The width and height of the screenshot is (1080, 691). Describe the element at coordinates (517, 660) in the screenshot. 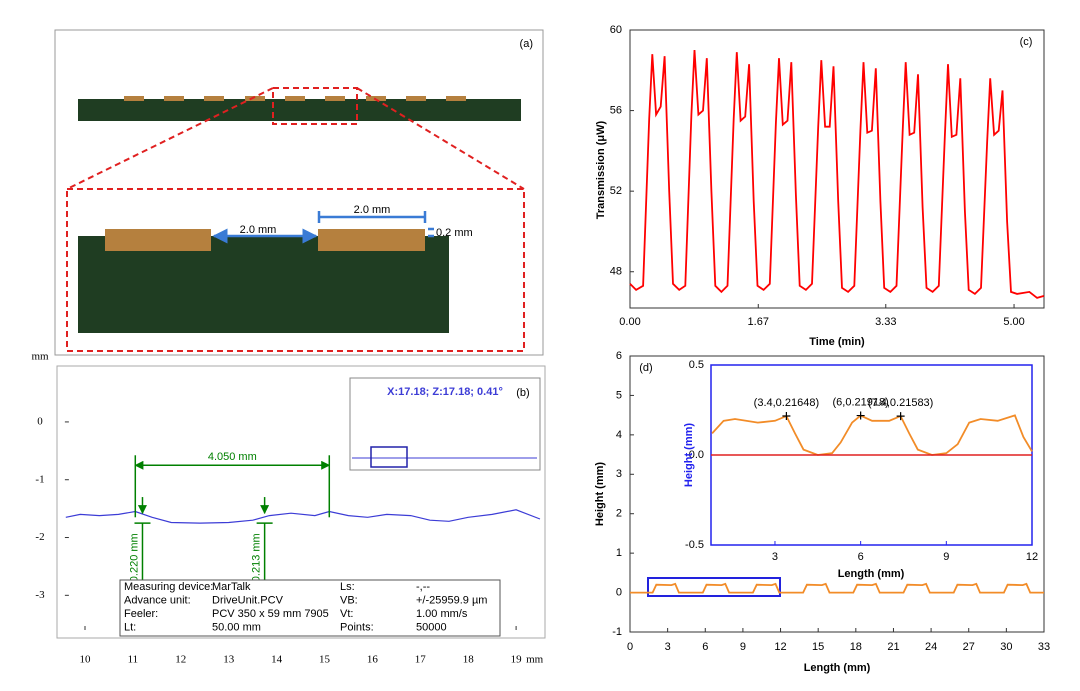

I see `x-tick-label: 19` at that location.